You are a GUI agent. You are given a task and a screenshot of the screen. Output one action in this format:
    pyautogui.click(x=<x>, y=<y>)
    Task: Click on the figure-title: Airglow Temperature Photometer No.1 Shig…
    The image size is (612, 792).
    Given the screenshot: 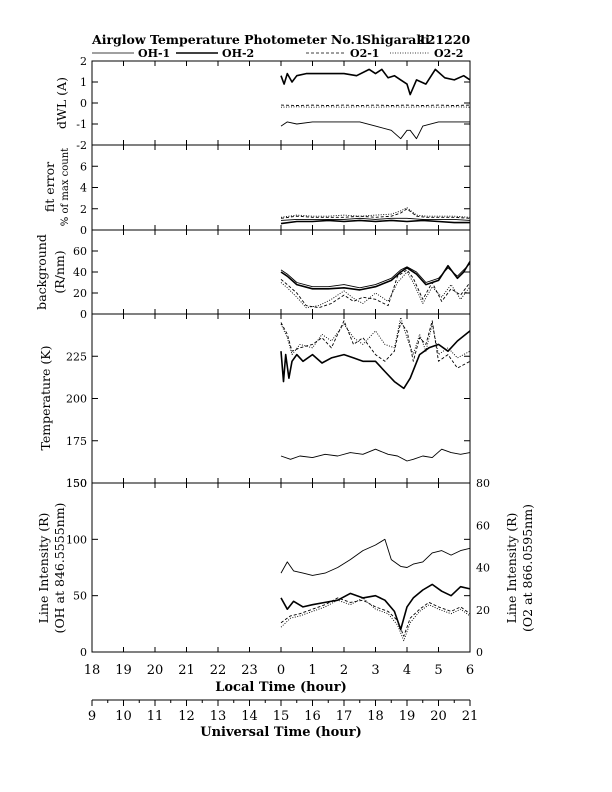 What is the action you would take?
    pyautogui.click(x=280, y=39)
    